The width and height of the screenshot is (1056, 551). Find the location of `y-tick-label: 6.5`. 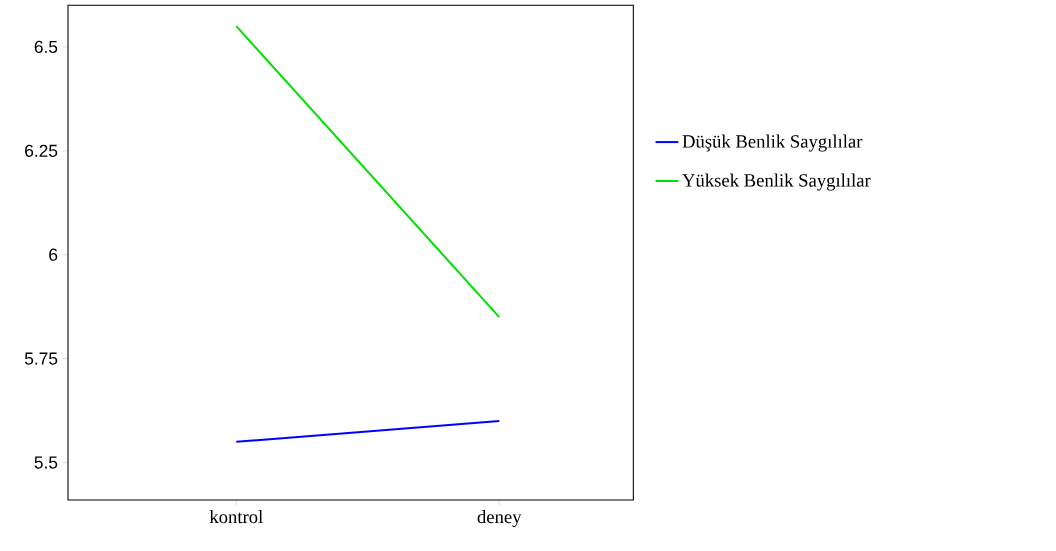

y-tick-label: 6.5 is located at coordinates (46, 47).